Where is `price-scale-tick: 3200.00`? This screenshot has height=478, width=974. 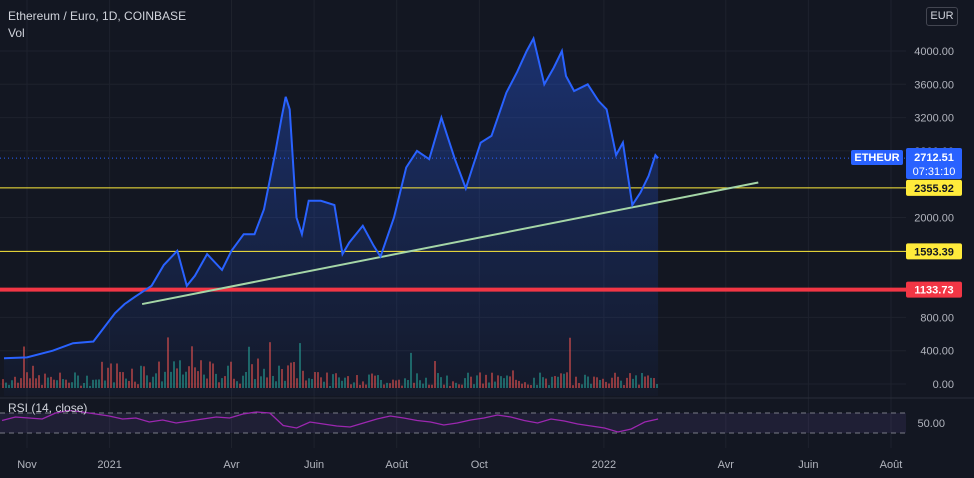
price-scale-tick: 3200.00 is located at coordinates (934, 119).